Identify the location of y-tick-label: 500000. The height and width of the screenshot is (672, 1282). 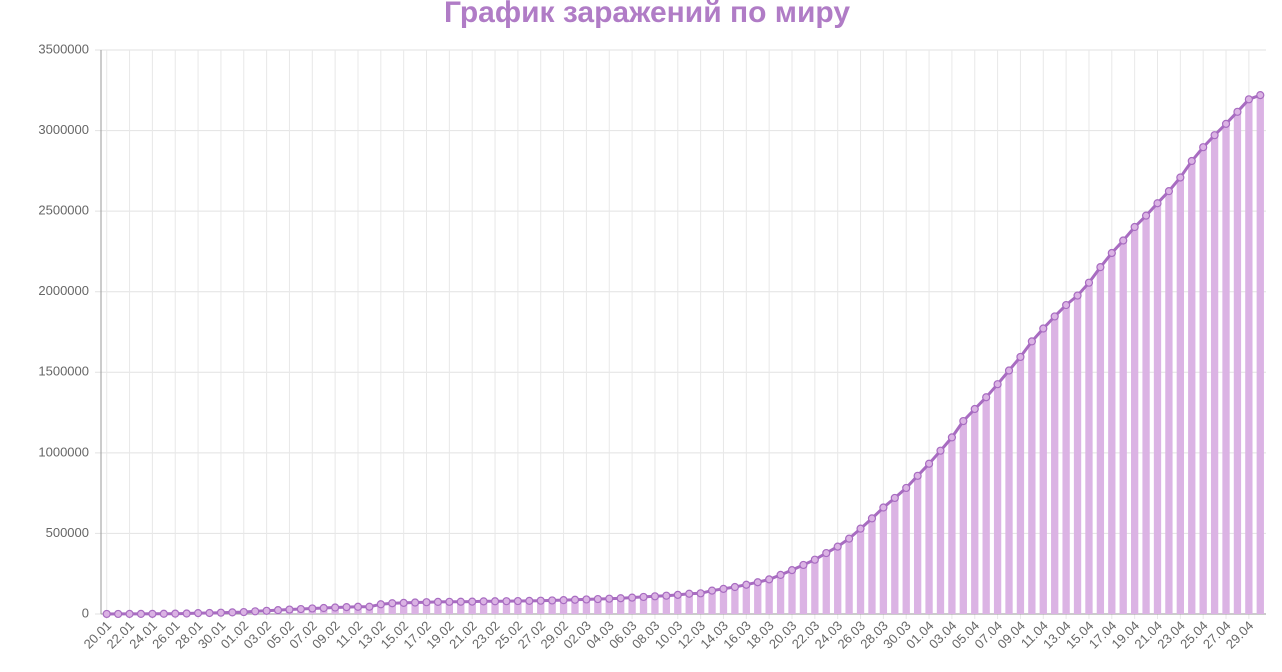
(67, 532).